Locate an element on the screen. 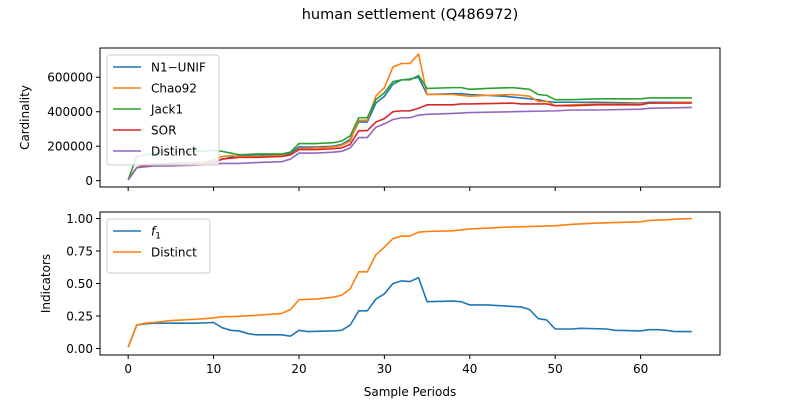 The height and width of the screenshot is (400, 800). x-tick-label: 50 is located at coordinates (555, 369).